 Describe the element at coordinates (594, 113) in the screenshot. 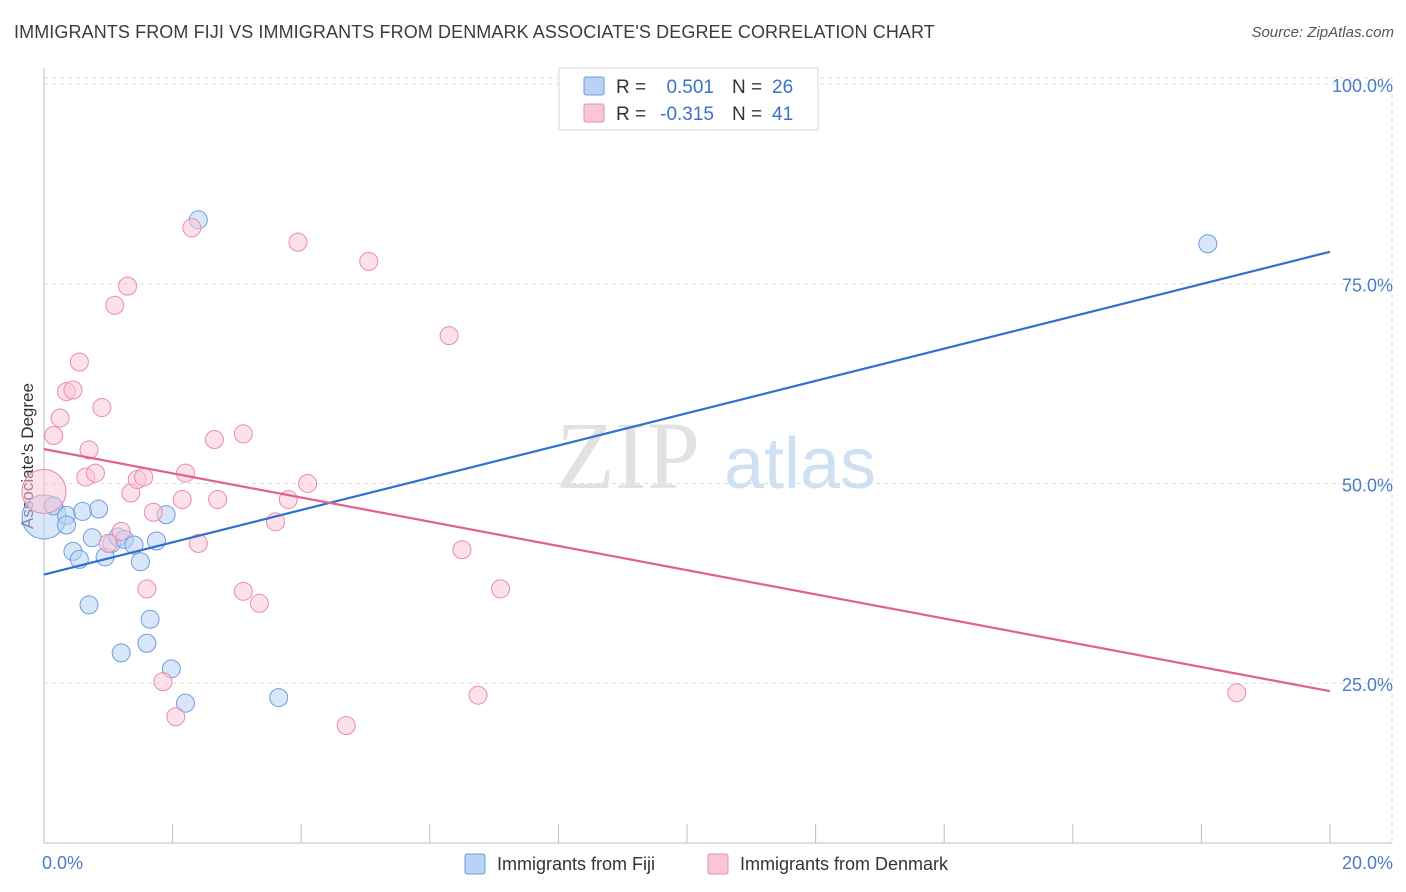

I see `legend-swatch-denmark` at that location.